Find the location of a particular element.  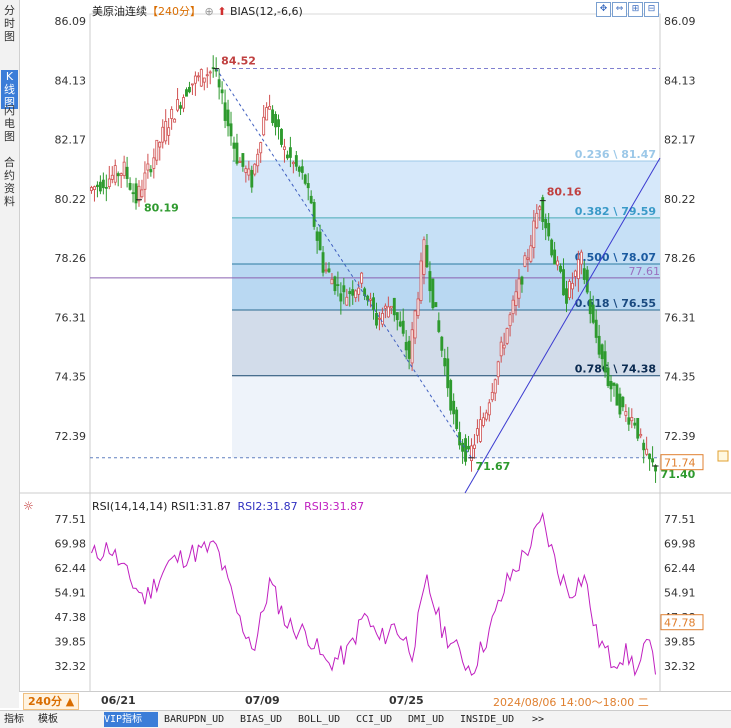

rsi-axis-label: 54.91 is located at coordinates (680, 593).